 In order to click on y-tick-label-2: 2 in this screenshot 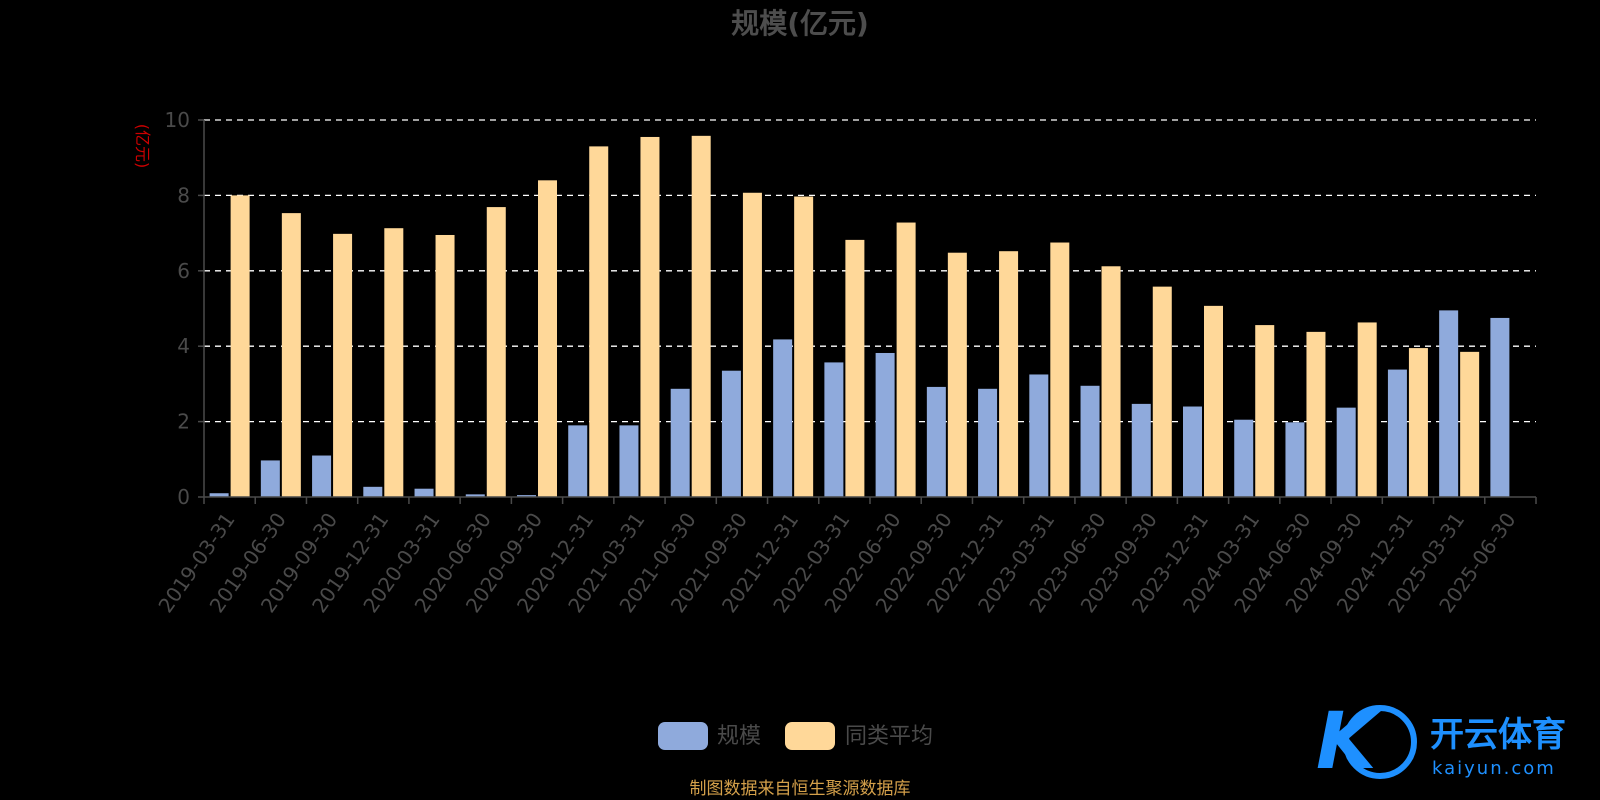, I will do `click(183, 422)`.